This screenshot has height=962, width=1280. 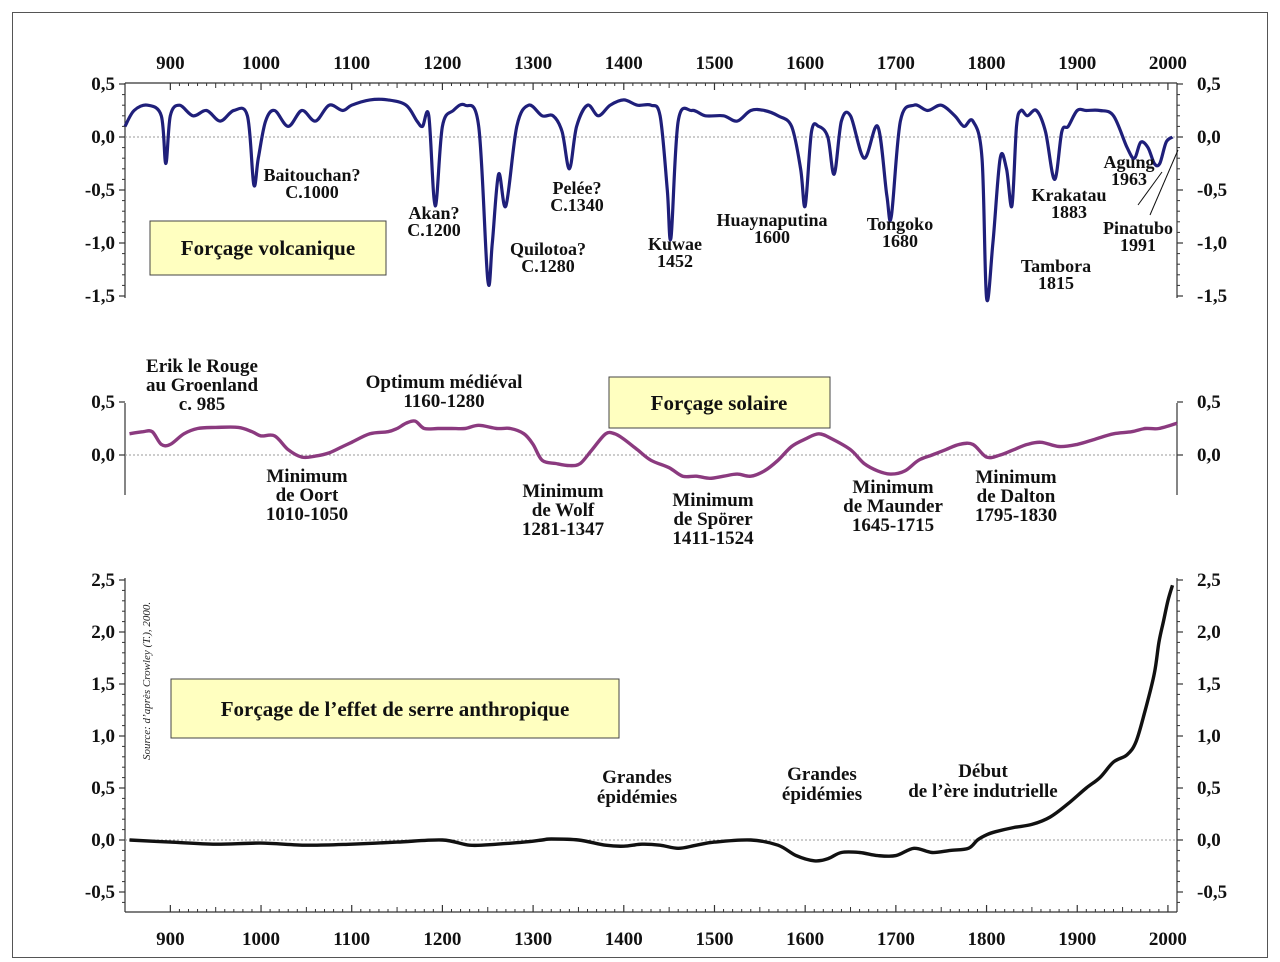 What do you see at coordinates (1128, 162) in the screenshot?
I see `annotation-line: Agung` at bounding box center [1128, 162].